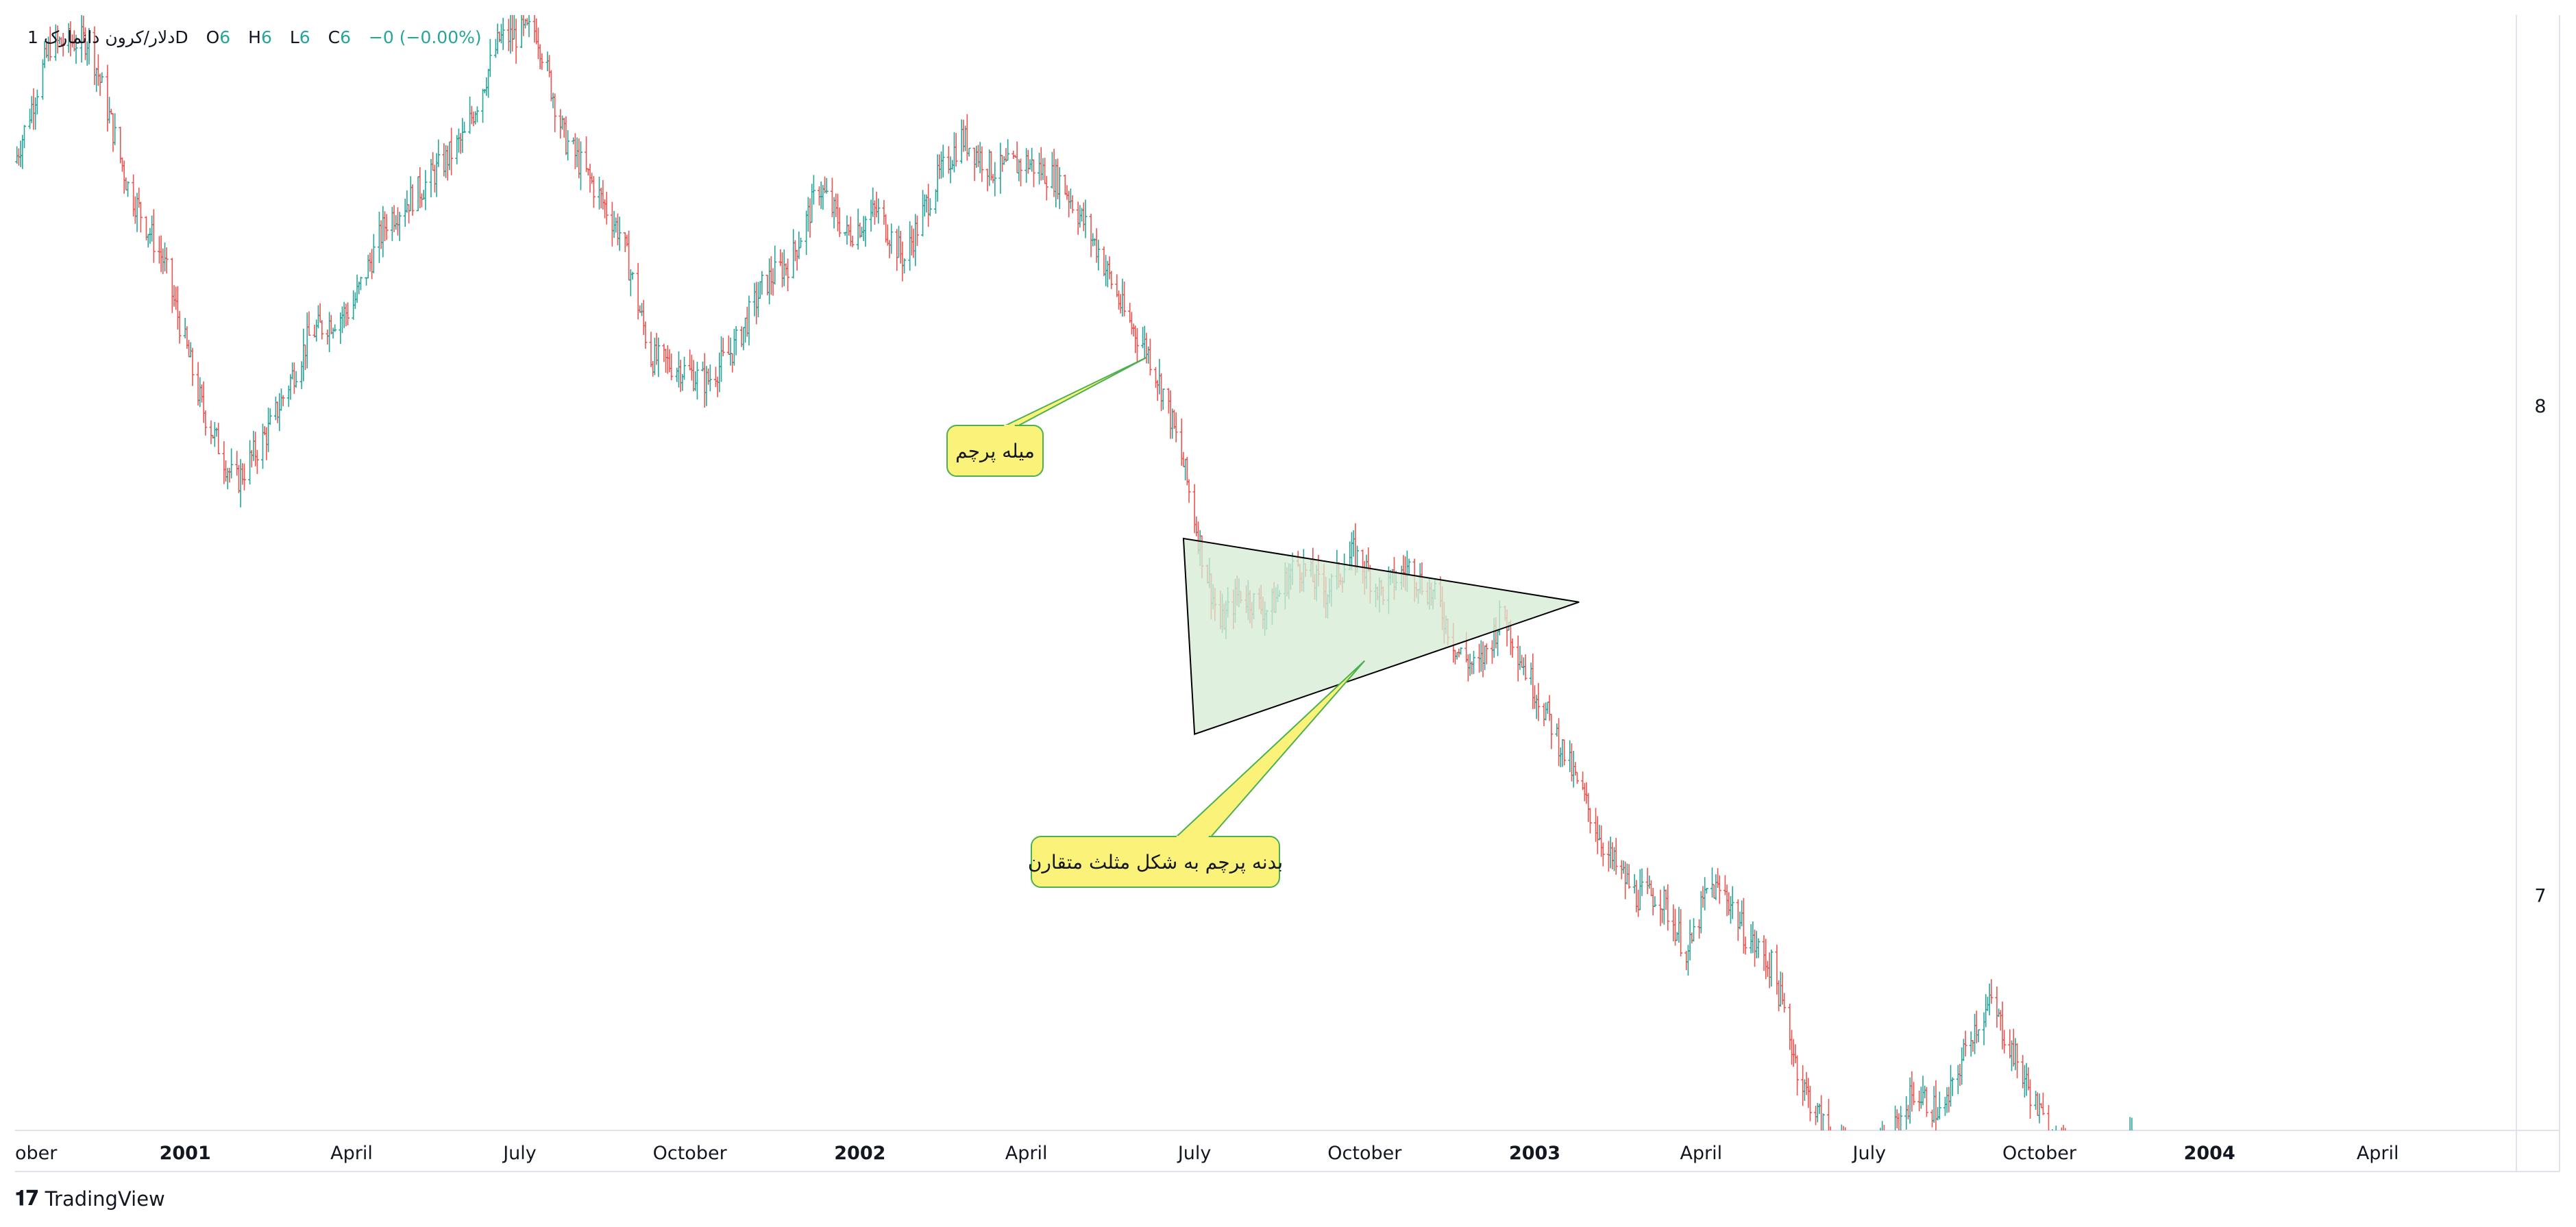 This screenshot has height=1227, width=2576. What do you see at coordinates (294, 37) in the screenshot?
I see `low-label: L` at bounding box center [294, 37].